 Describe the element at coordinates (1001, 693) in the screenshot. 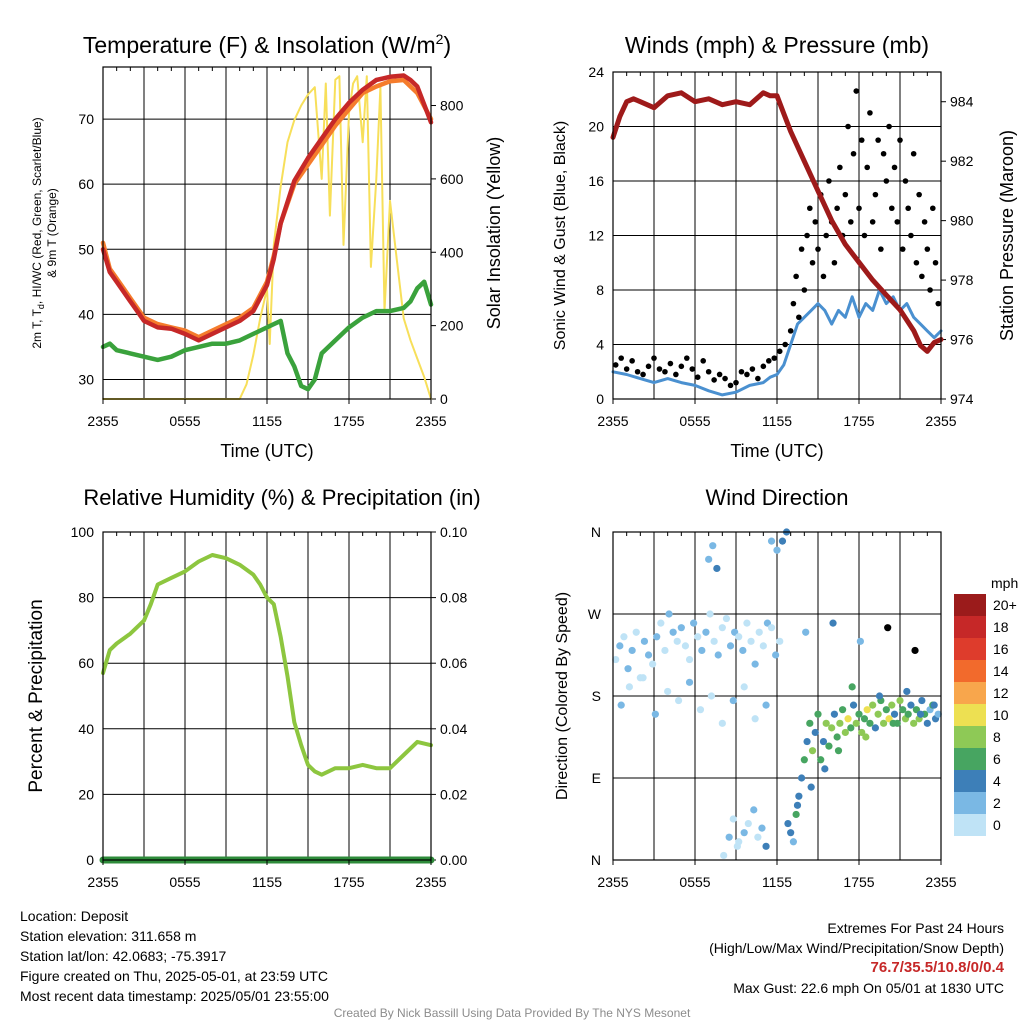

I see `legend-label: 12` at that location.